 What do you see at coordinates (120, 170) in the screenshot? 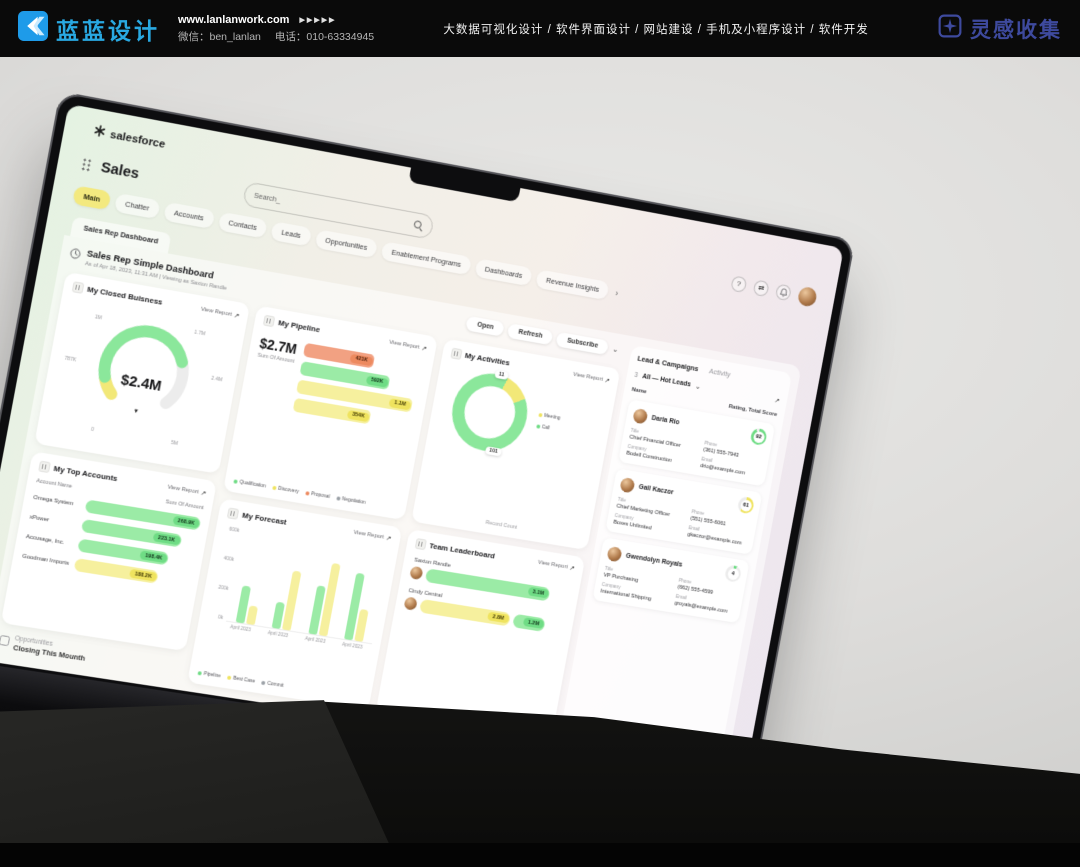
I see `page-title: Sales` at bounding box center [120, 170].